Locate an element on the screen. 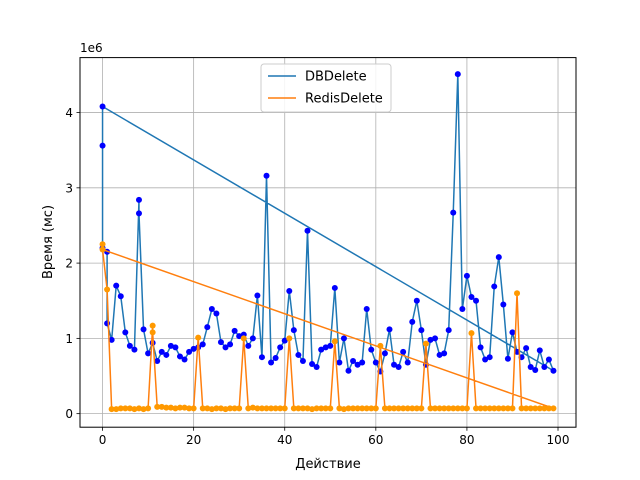 This screenshot has height=480, width=640. x-tick-label: 100 is located at coordinates (558, 440).